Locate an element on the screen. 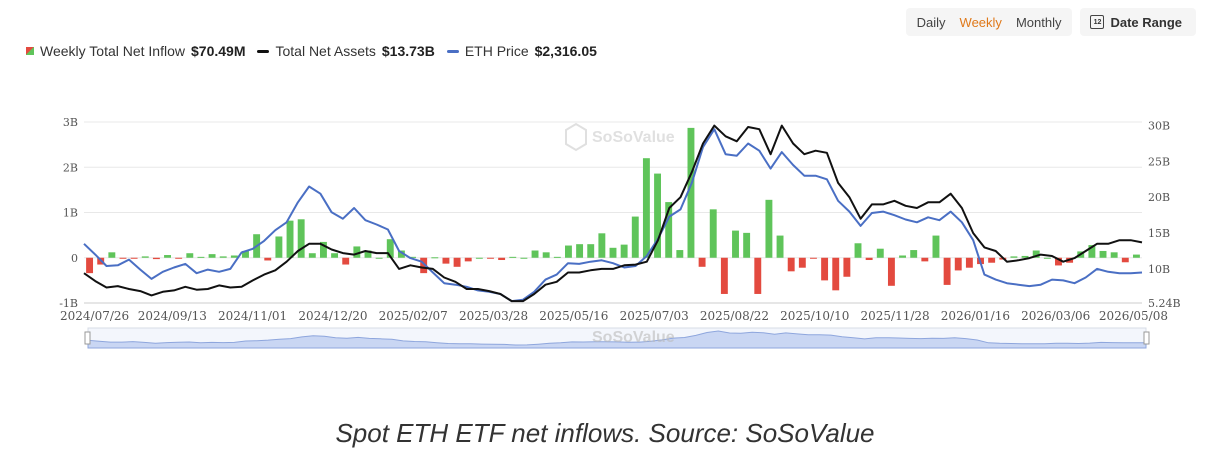 The image size is (1210, 458). date-range-label: Date Range is located at coordinates (1146, 22).